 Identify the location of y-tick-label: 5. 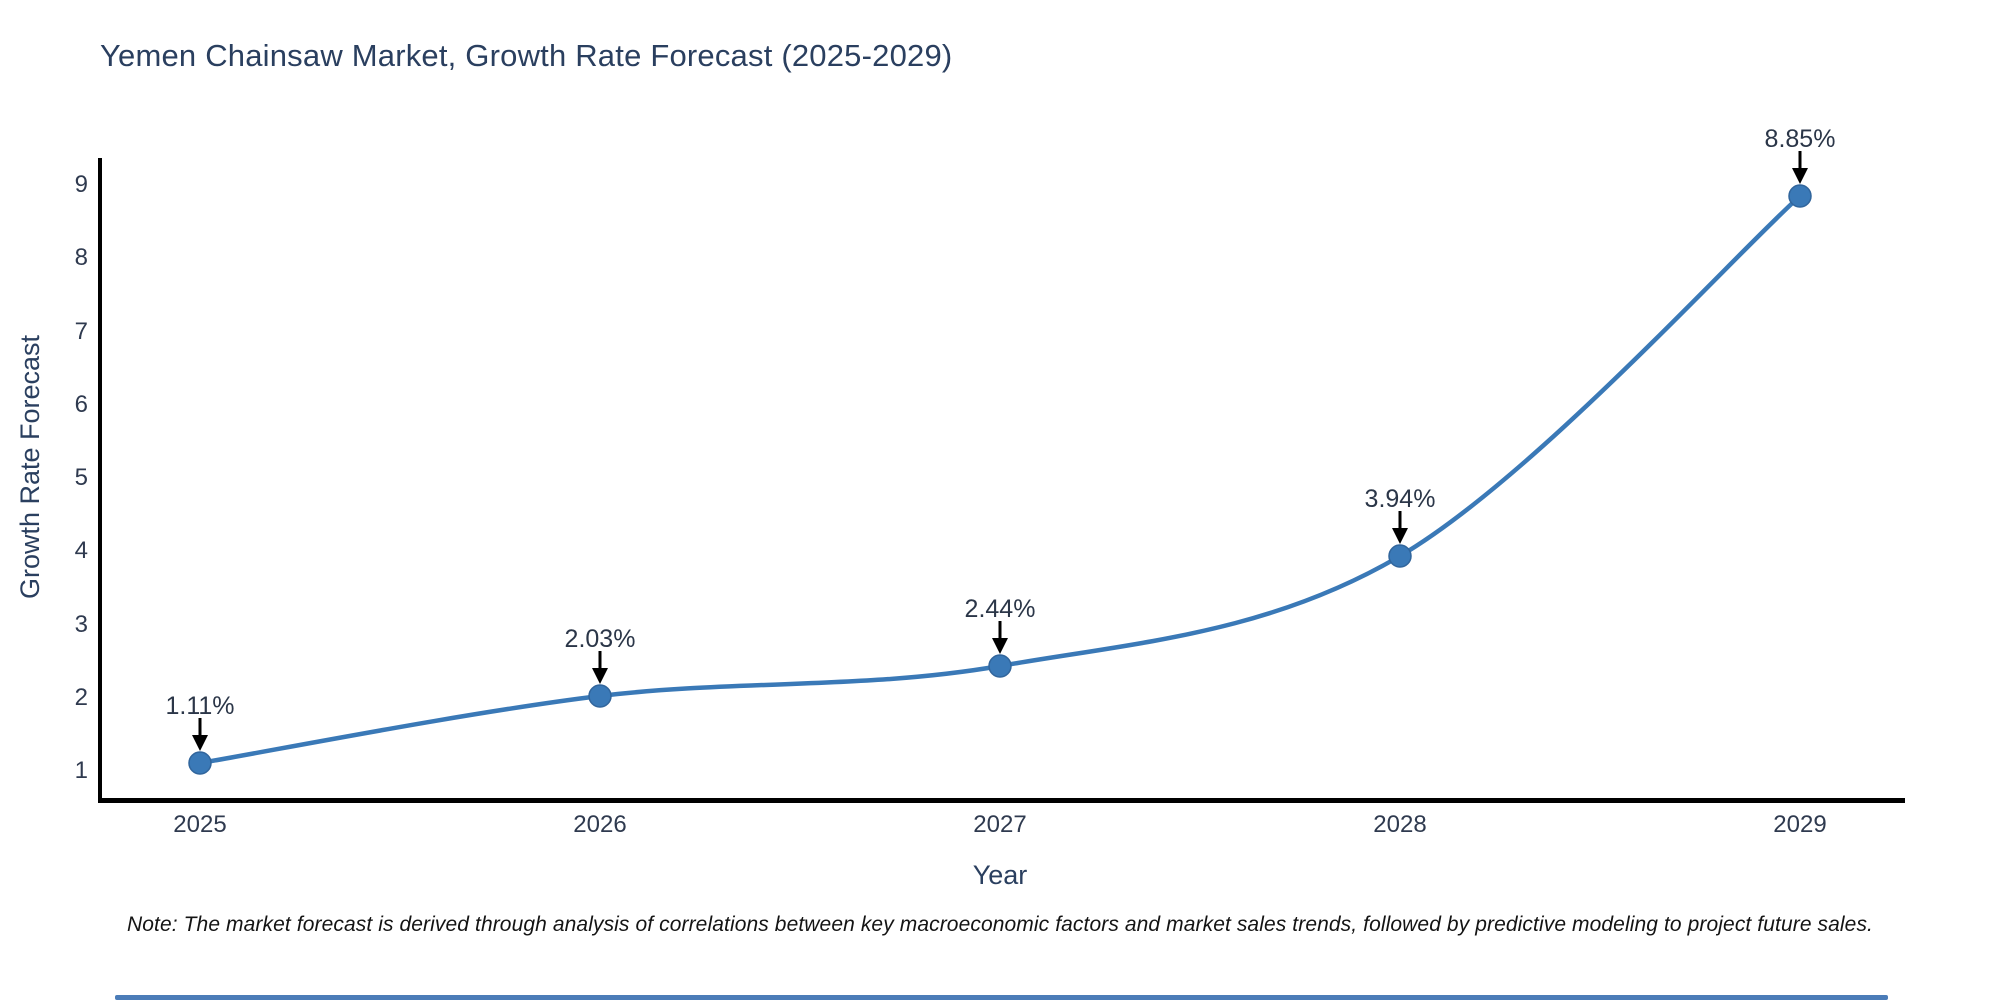
(81, 477).